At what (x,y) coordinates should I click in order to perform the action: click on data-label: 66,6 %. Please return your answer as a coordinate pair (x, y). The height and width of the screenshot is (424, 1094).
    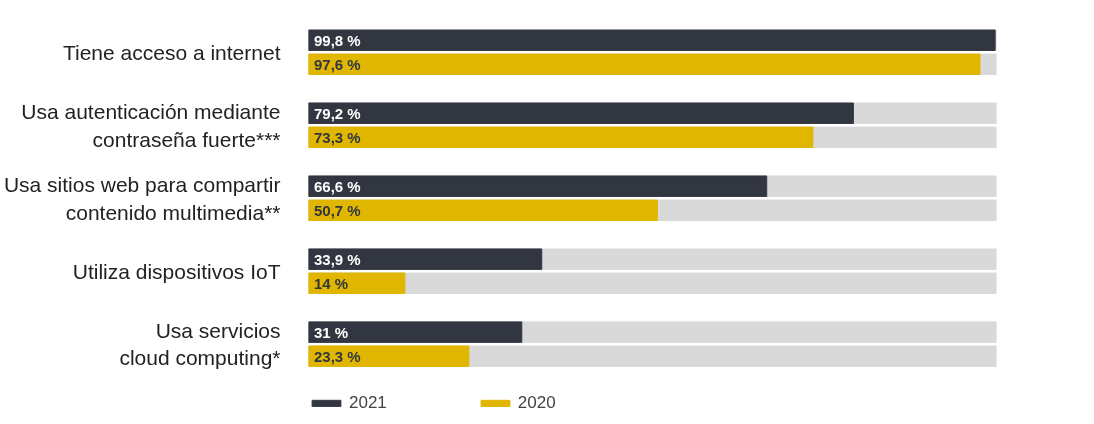
    Looking at the image, I should click on (337, 186).